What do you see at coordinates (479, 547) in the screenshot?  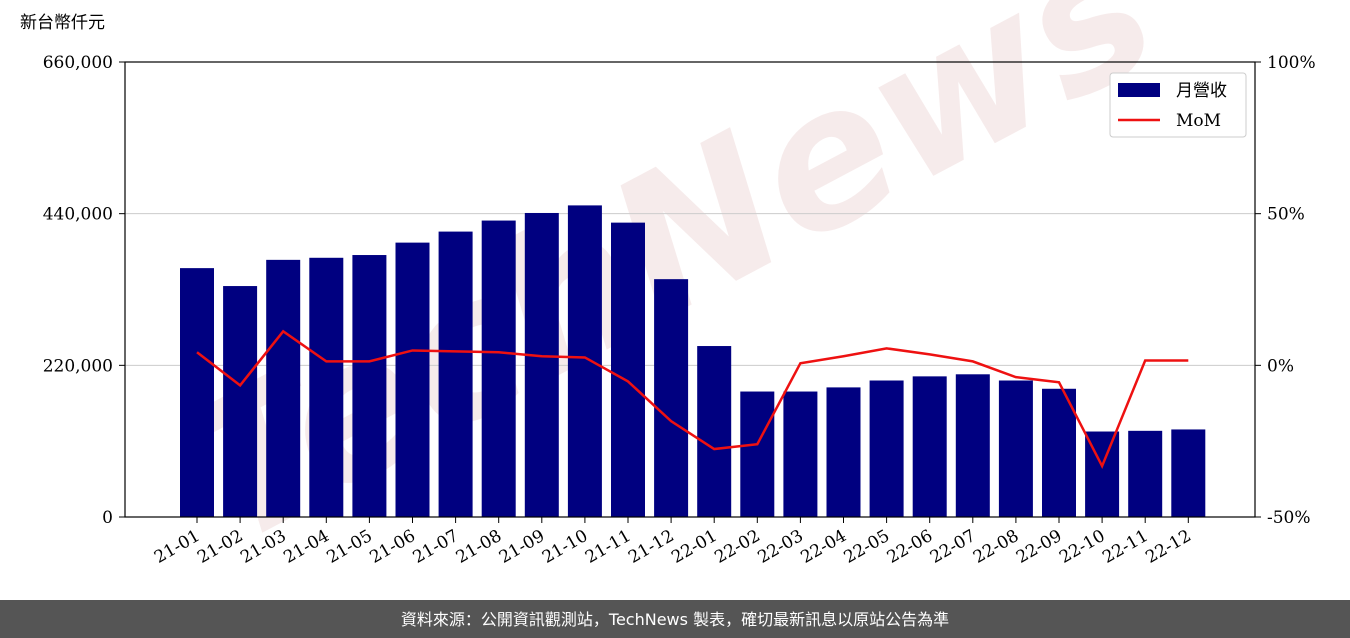 I see `x-tick-label: 21-08` at bounding box center [479, 547].